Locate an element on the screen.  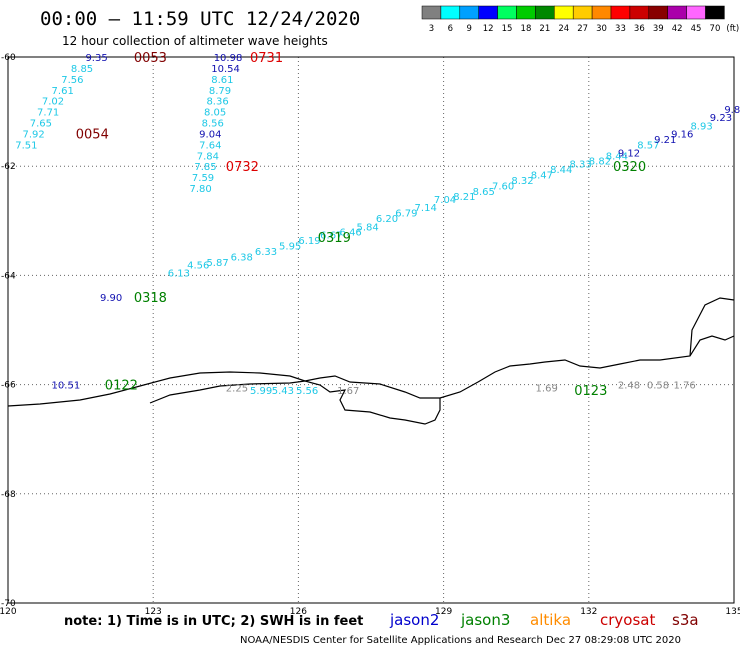
lon-tick-label: 126 is located at coordinates (298, 612).